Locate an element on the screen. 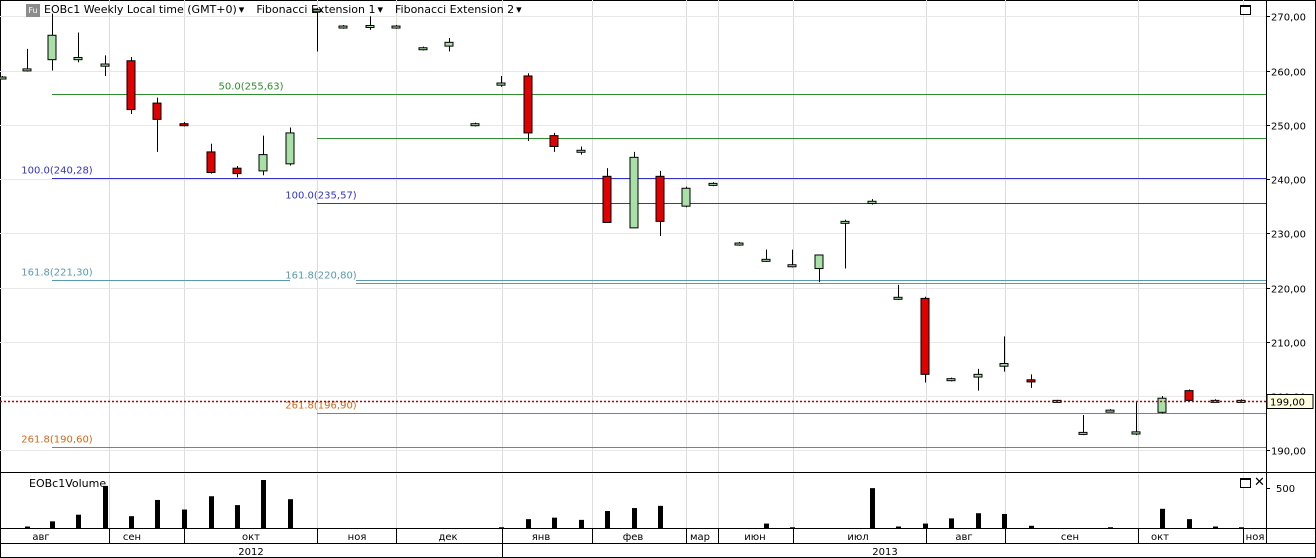 This screenshot has width=1316, height=558. last-price-tag is located at coordinates (1290, 401).